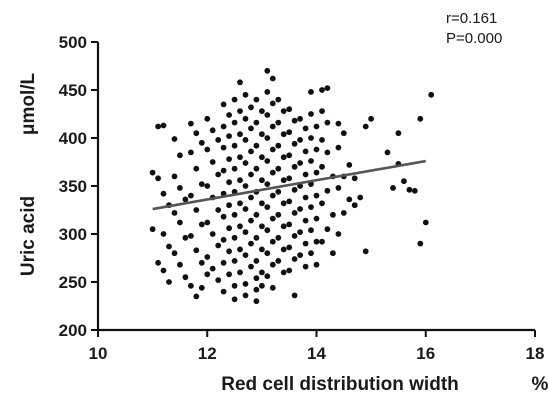 This screenshot has width=549, height=395. What do you see at coordinates (28, 236) in the screenshot?
I see `y-axis-title: Uric acid` at bounding box center [28, 236].